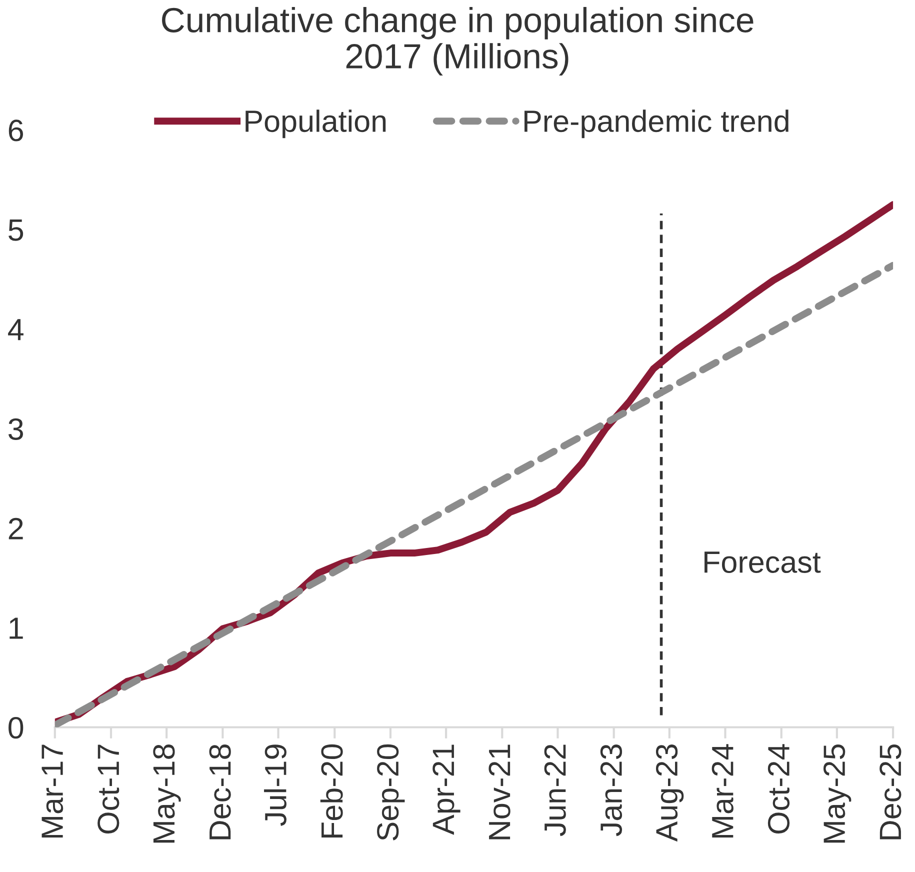 Image resolution: width=915 pixels, height=872 pixels. What do you see at coordinates (656, 124) in the screenshot?
I see `legend-label: Pre-pandemic trend` at bounding box center [656, 124].